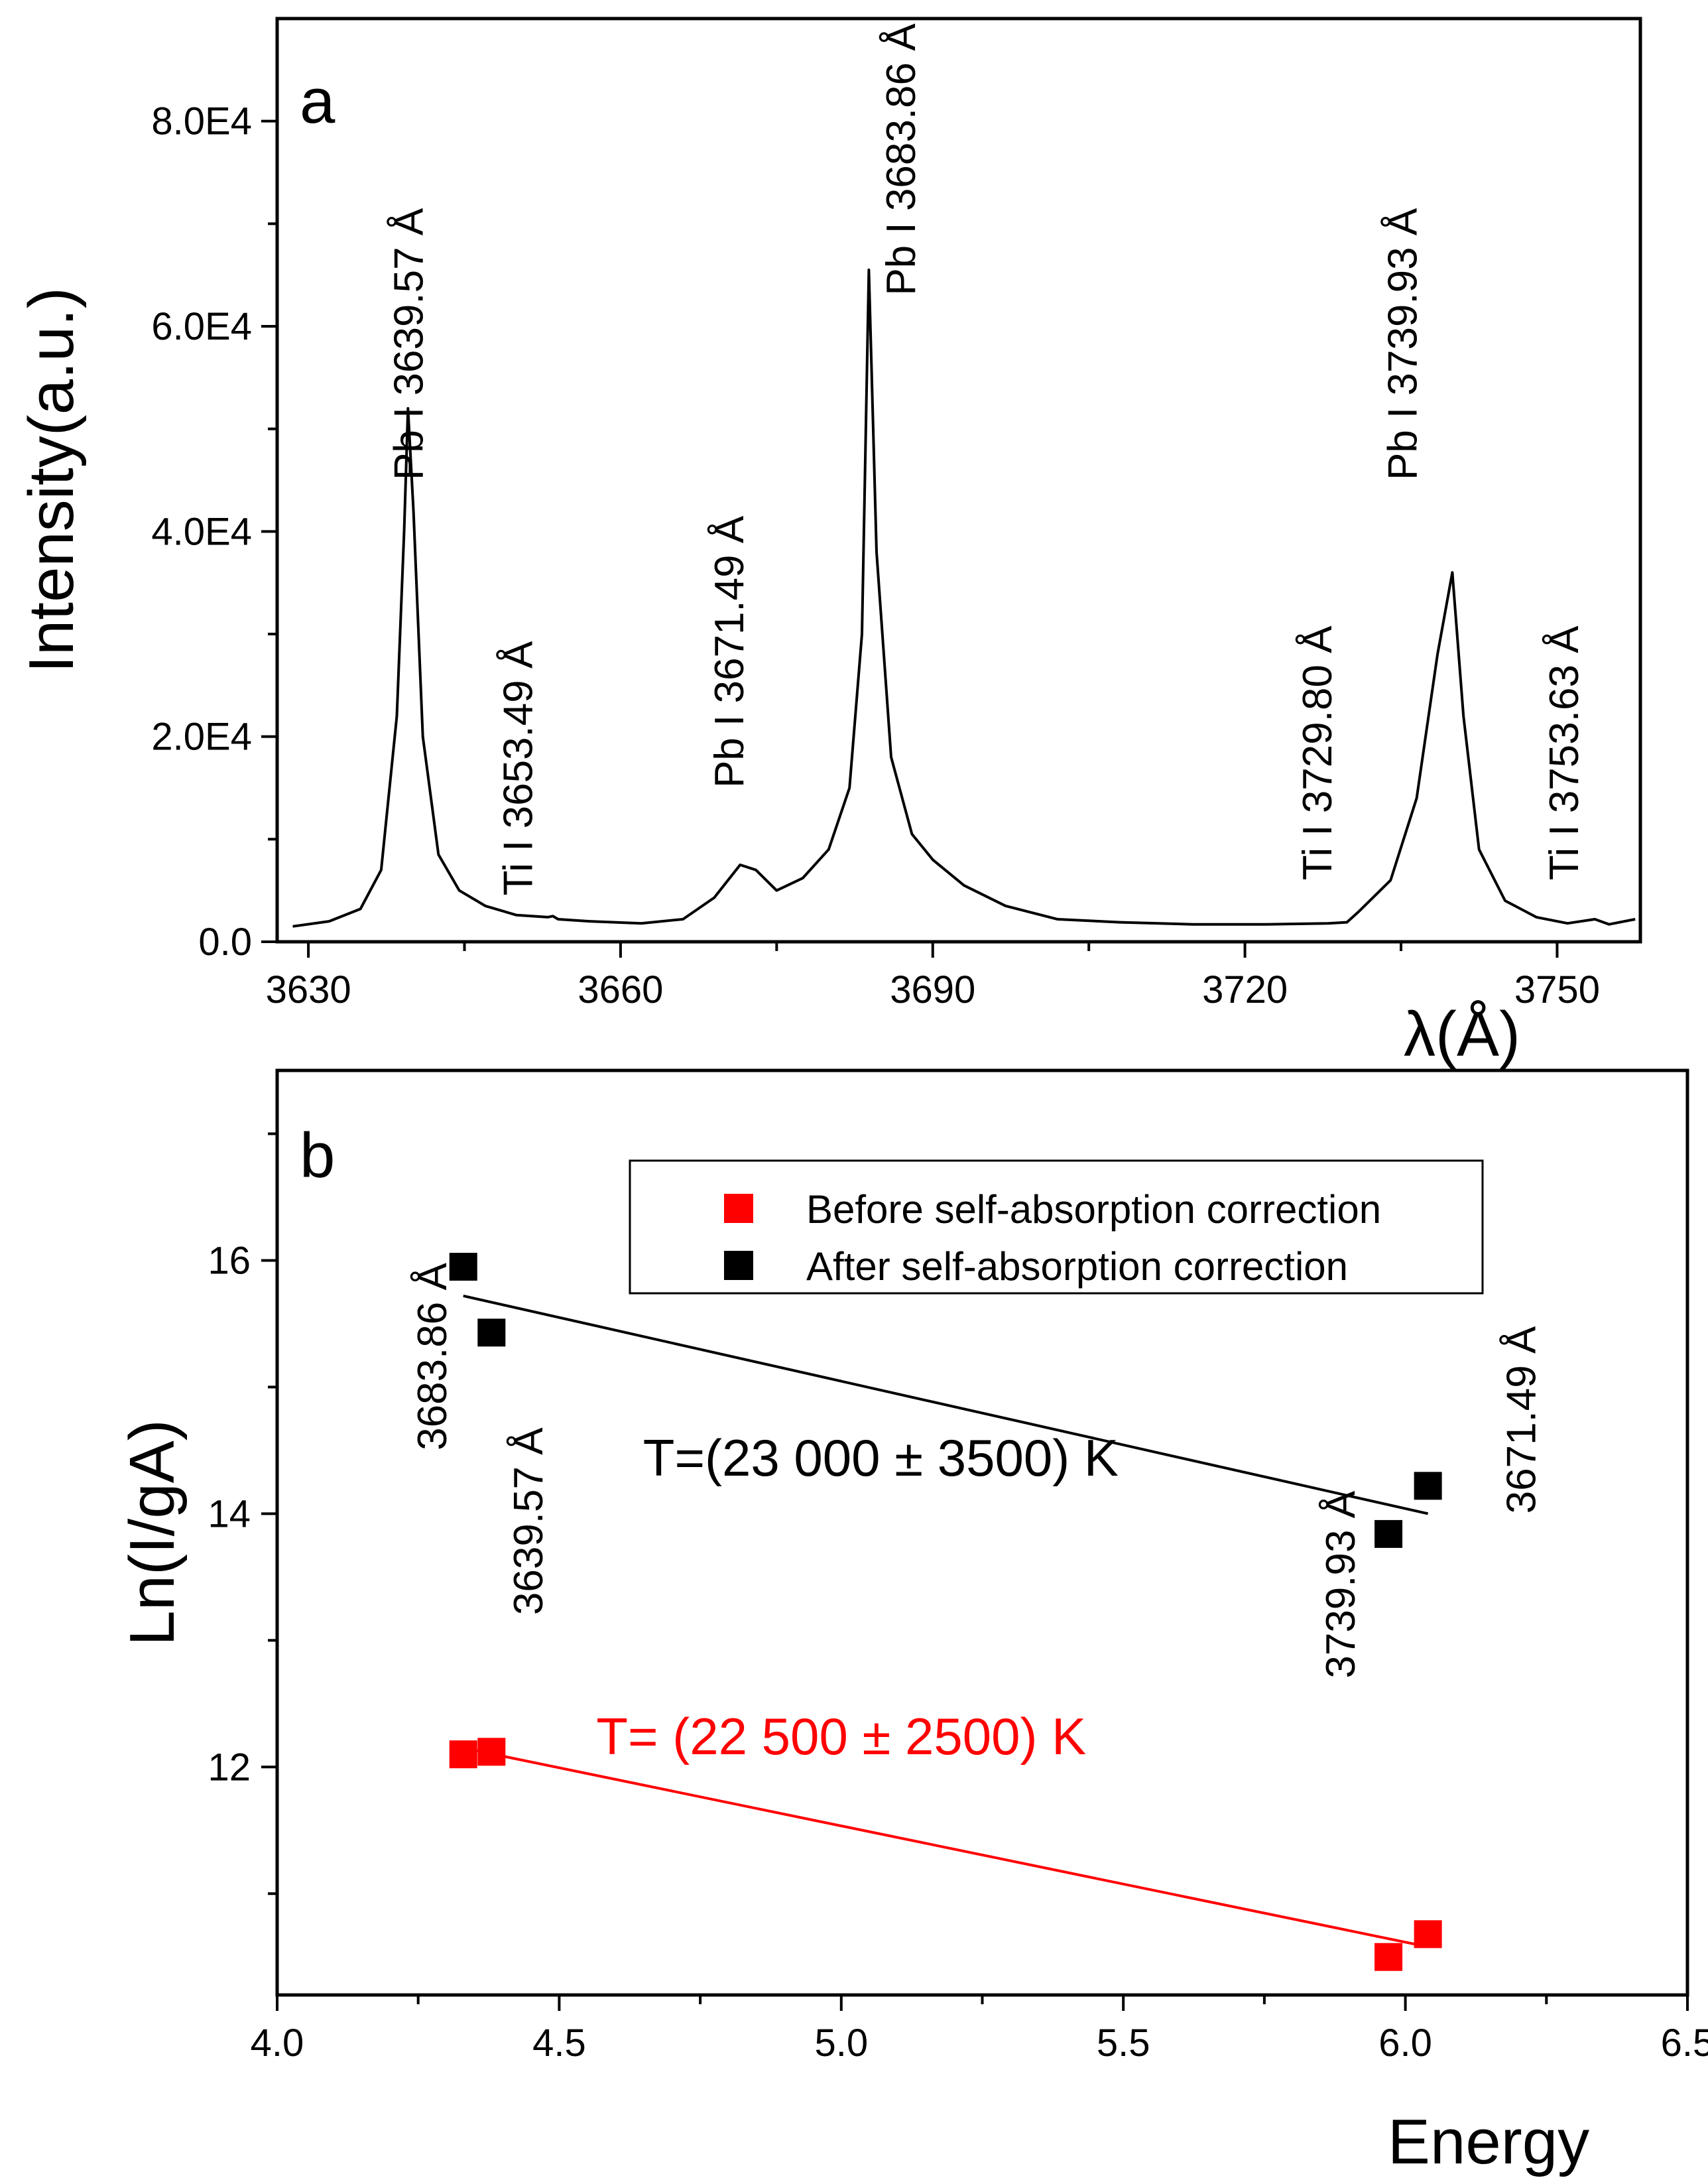 The width and height of the screenshot is (1708, 2180). What do you see at coordinates (308, 990) in the screenshot?
I see `x-tick-label-a: 3630` at bounding box center [308, 990].